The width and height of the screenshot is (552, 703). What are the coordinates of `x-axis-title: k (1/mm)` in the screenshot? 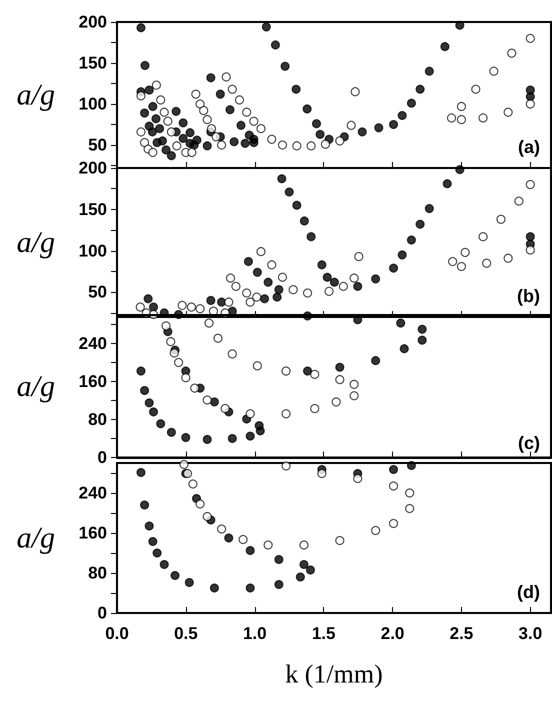 It's located at (334, 674).